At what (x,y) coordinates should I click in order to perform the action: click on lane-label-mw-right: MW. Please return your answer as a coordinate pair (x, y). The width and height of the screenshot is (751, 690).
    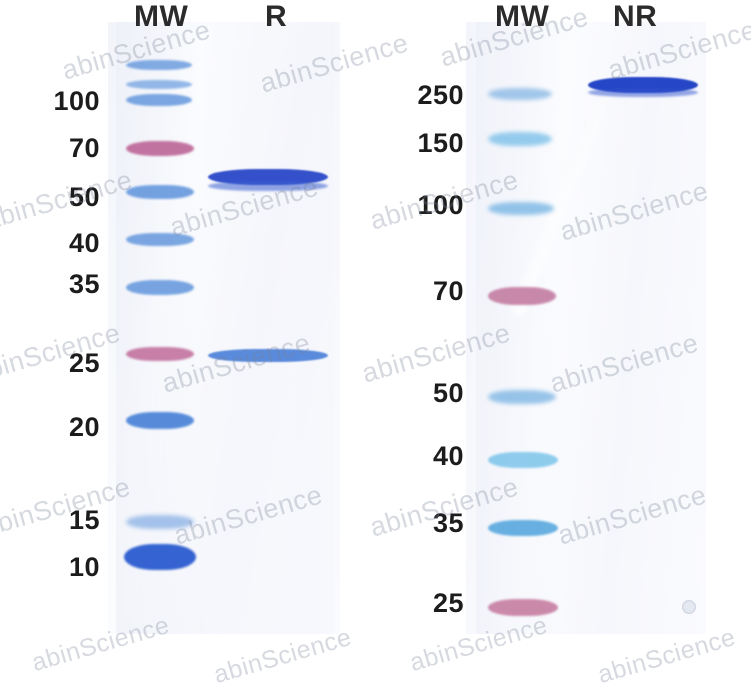
    Looking at the image, I should click on (522, 16).